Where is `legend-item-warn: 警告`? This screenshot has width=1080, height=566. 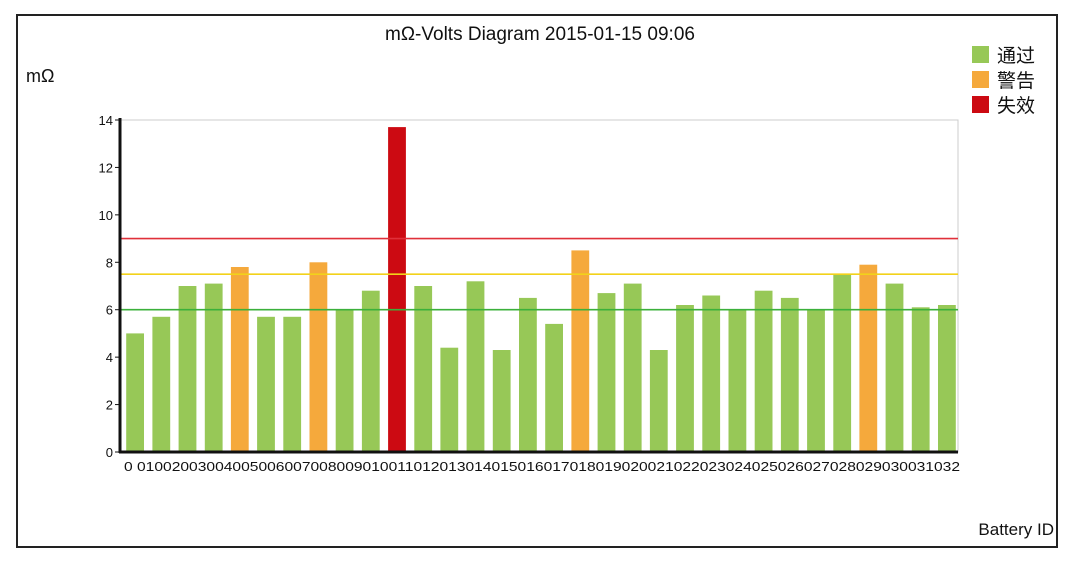
legend-item-warn: 警告 is located at coordinates (1003, 79).